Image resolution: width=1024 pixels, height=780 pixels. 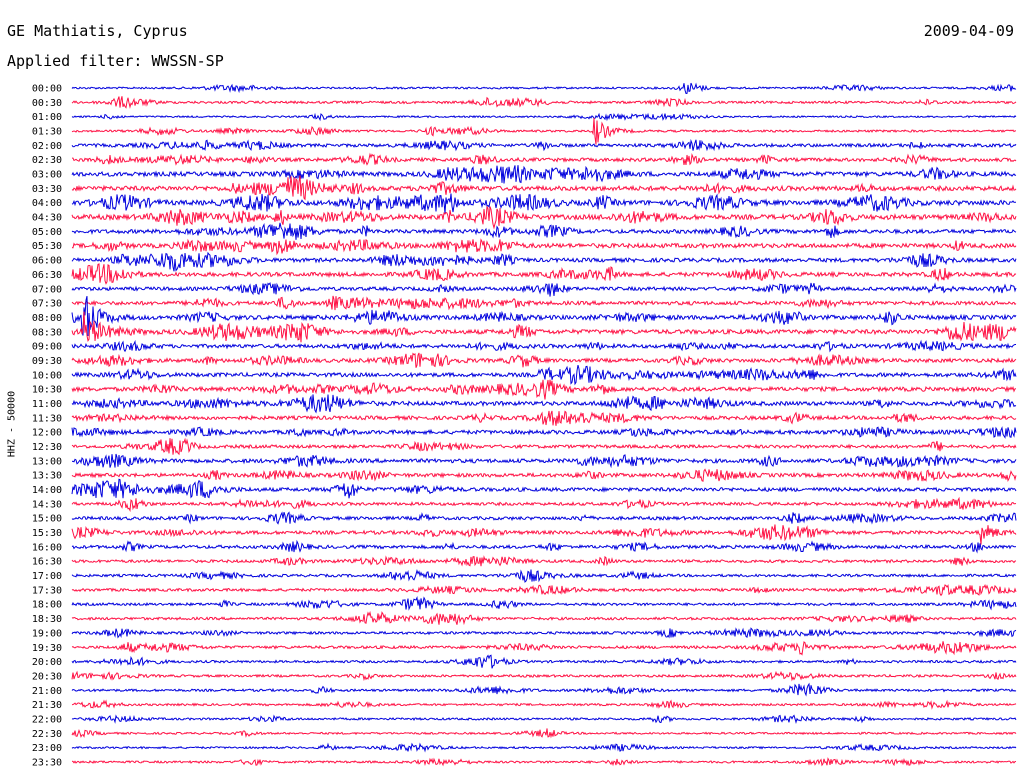 I want to click on y-tick-label: 16:30, so click(x=47, y=562).